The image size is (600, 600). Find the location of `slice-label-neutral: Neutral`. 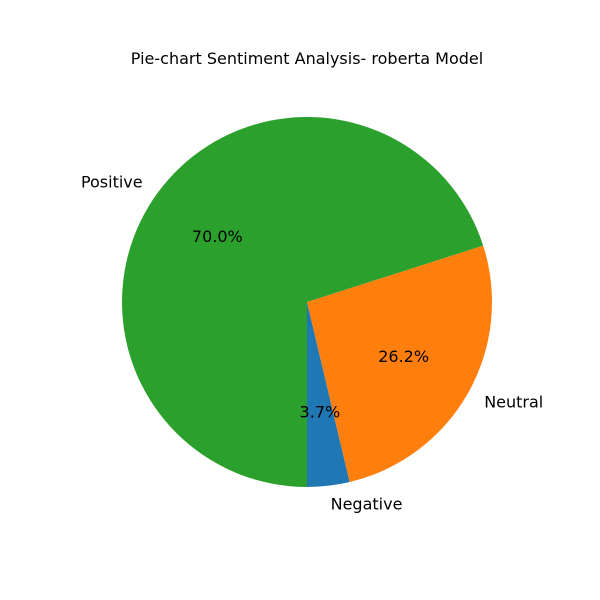

slice-label-neutral: Neutral is located at coordinates (513, 402).